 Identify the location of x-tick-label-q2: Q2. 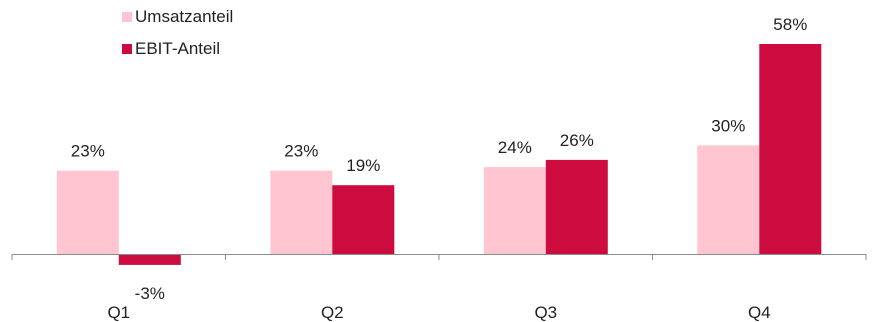
(332, 312).